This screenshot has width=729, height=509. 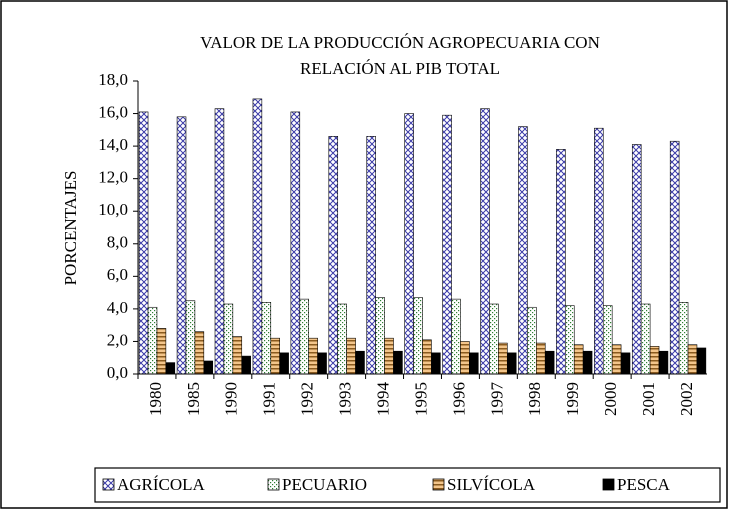 What do you see at coordinates (113, 209) in the screenshot?
I see `y-tick-label: 10,0` at bounding box center [113, 209].